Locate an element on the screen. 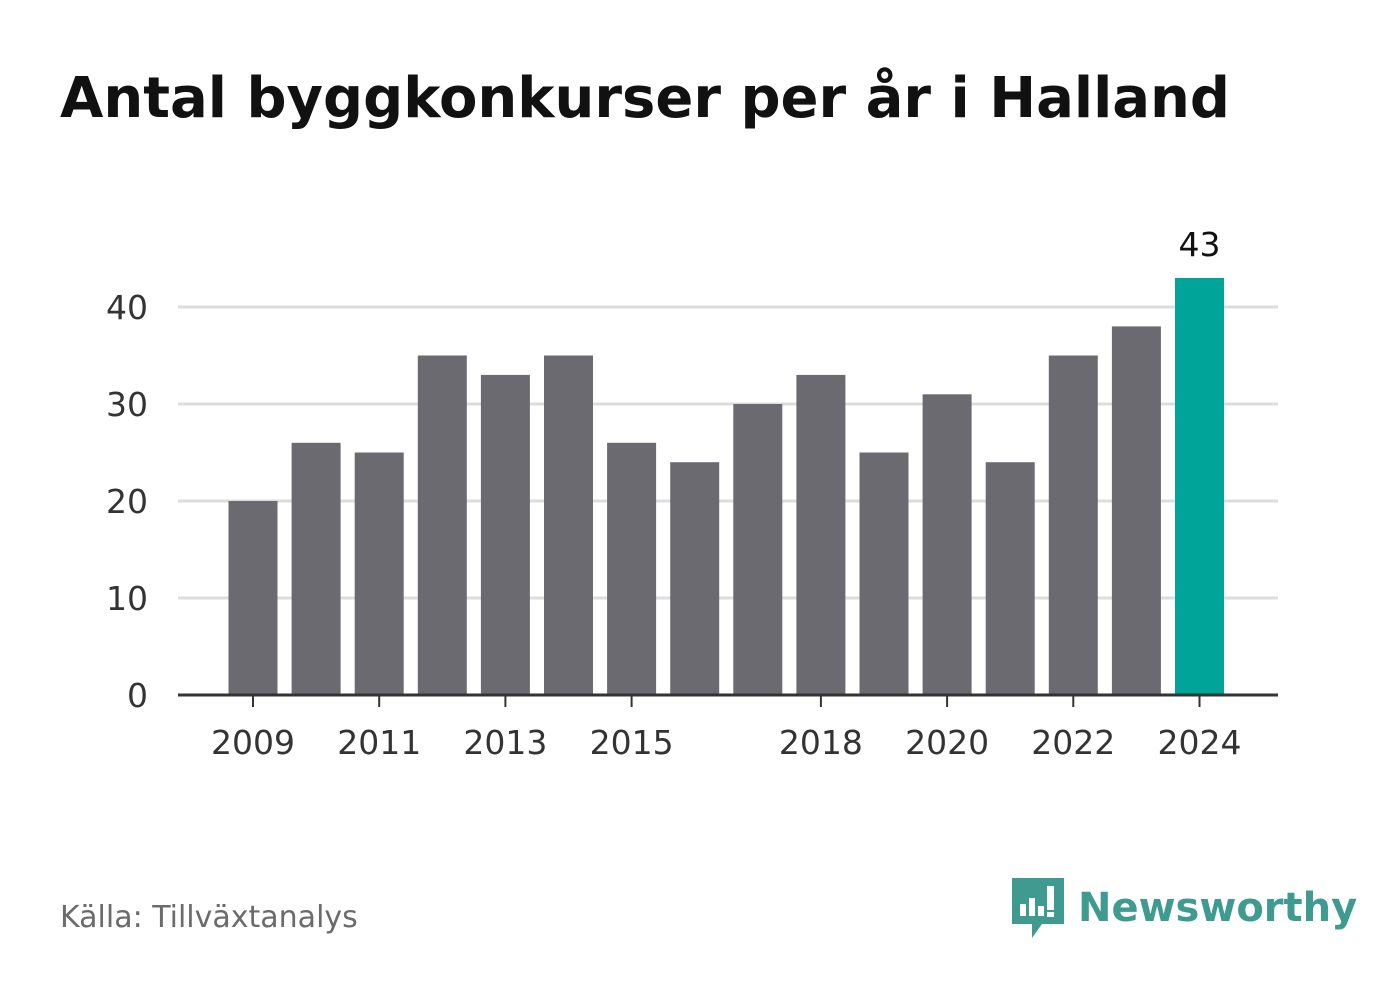  bar-2024 is located at coordinates (1199, 486).